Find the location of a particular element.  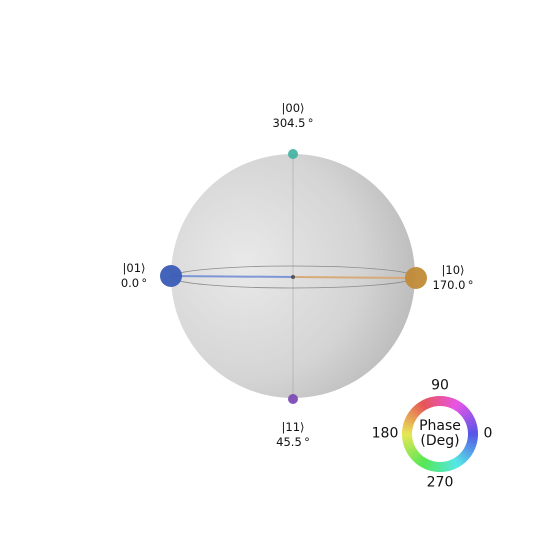

origin-dot is located at coordinates (293, 277).